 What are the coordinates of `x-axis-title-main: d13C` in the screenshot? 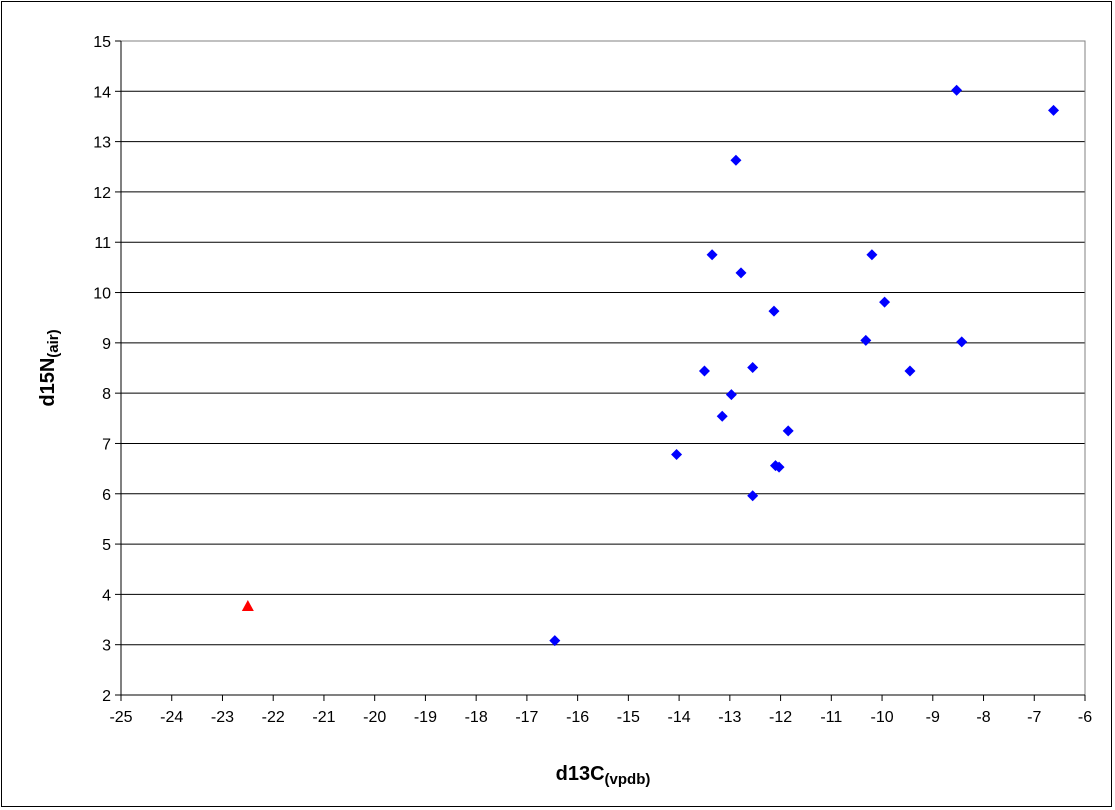 It's located at (580, 774).